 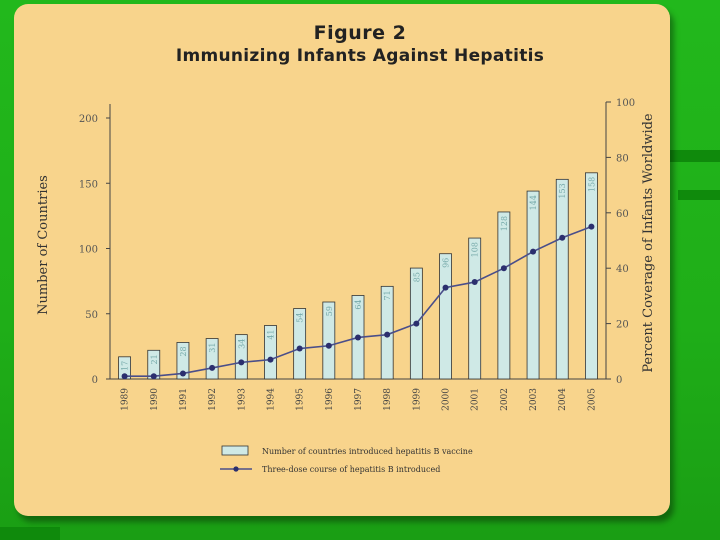 I want to click on left-axis-tick-label: 150, so click(x=88, y=184).